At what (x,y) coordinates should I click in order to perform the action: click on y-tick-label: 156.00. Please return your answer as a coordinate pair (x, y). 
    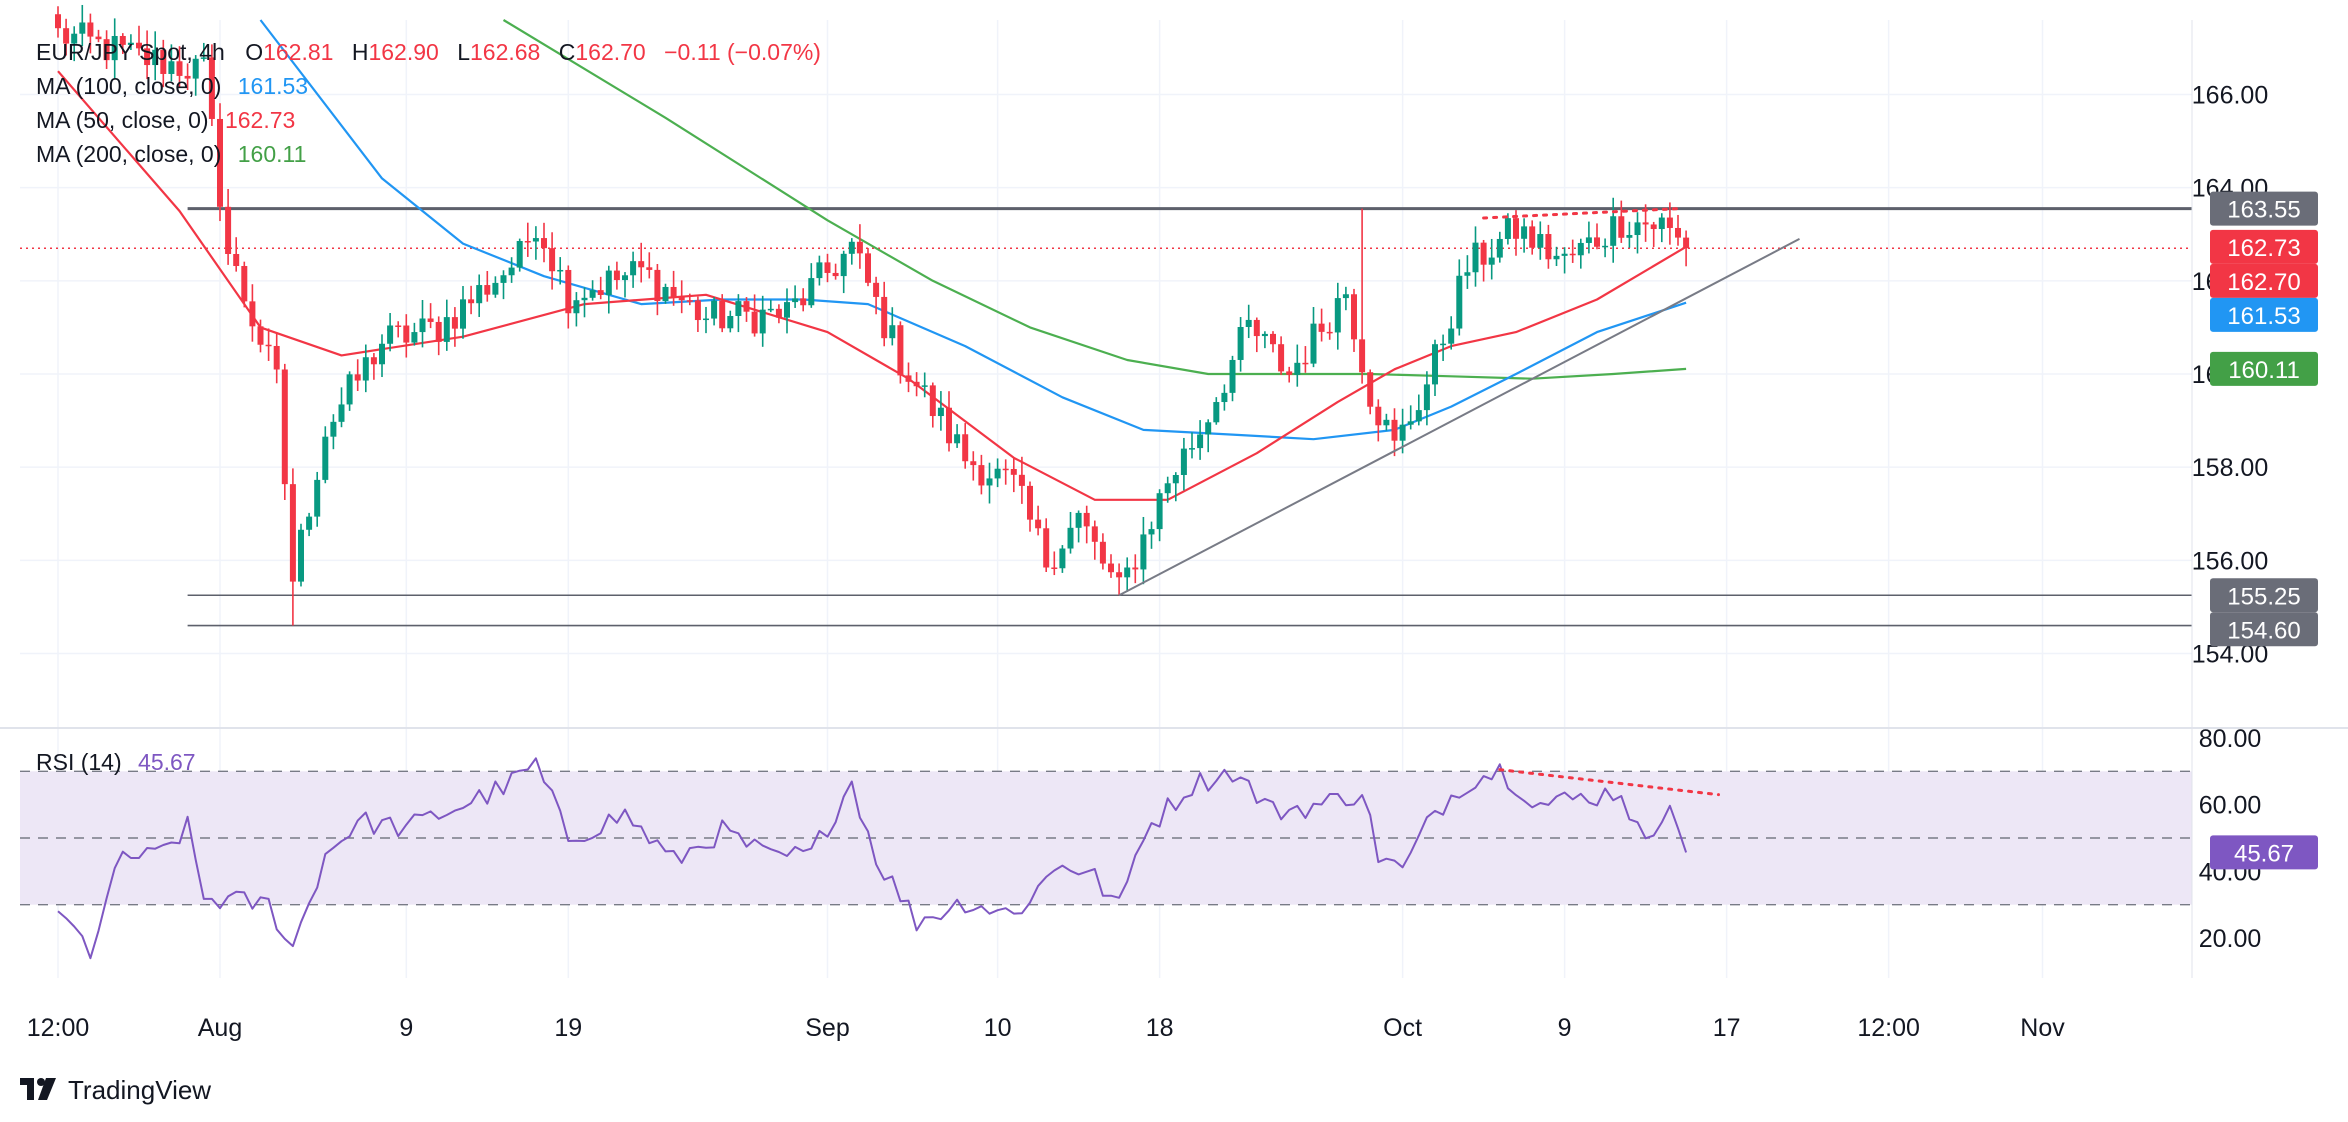
    Looking at the image, I should click on (2230, 561).